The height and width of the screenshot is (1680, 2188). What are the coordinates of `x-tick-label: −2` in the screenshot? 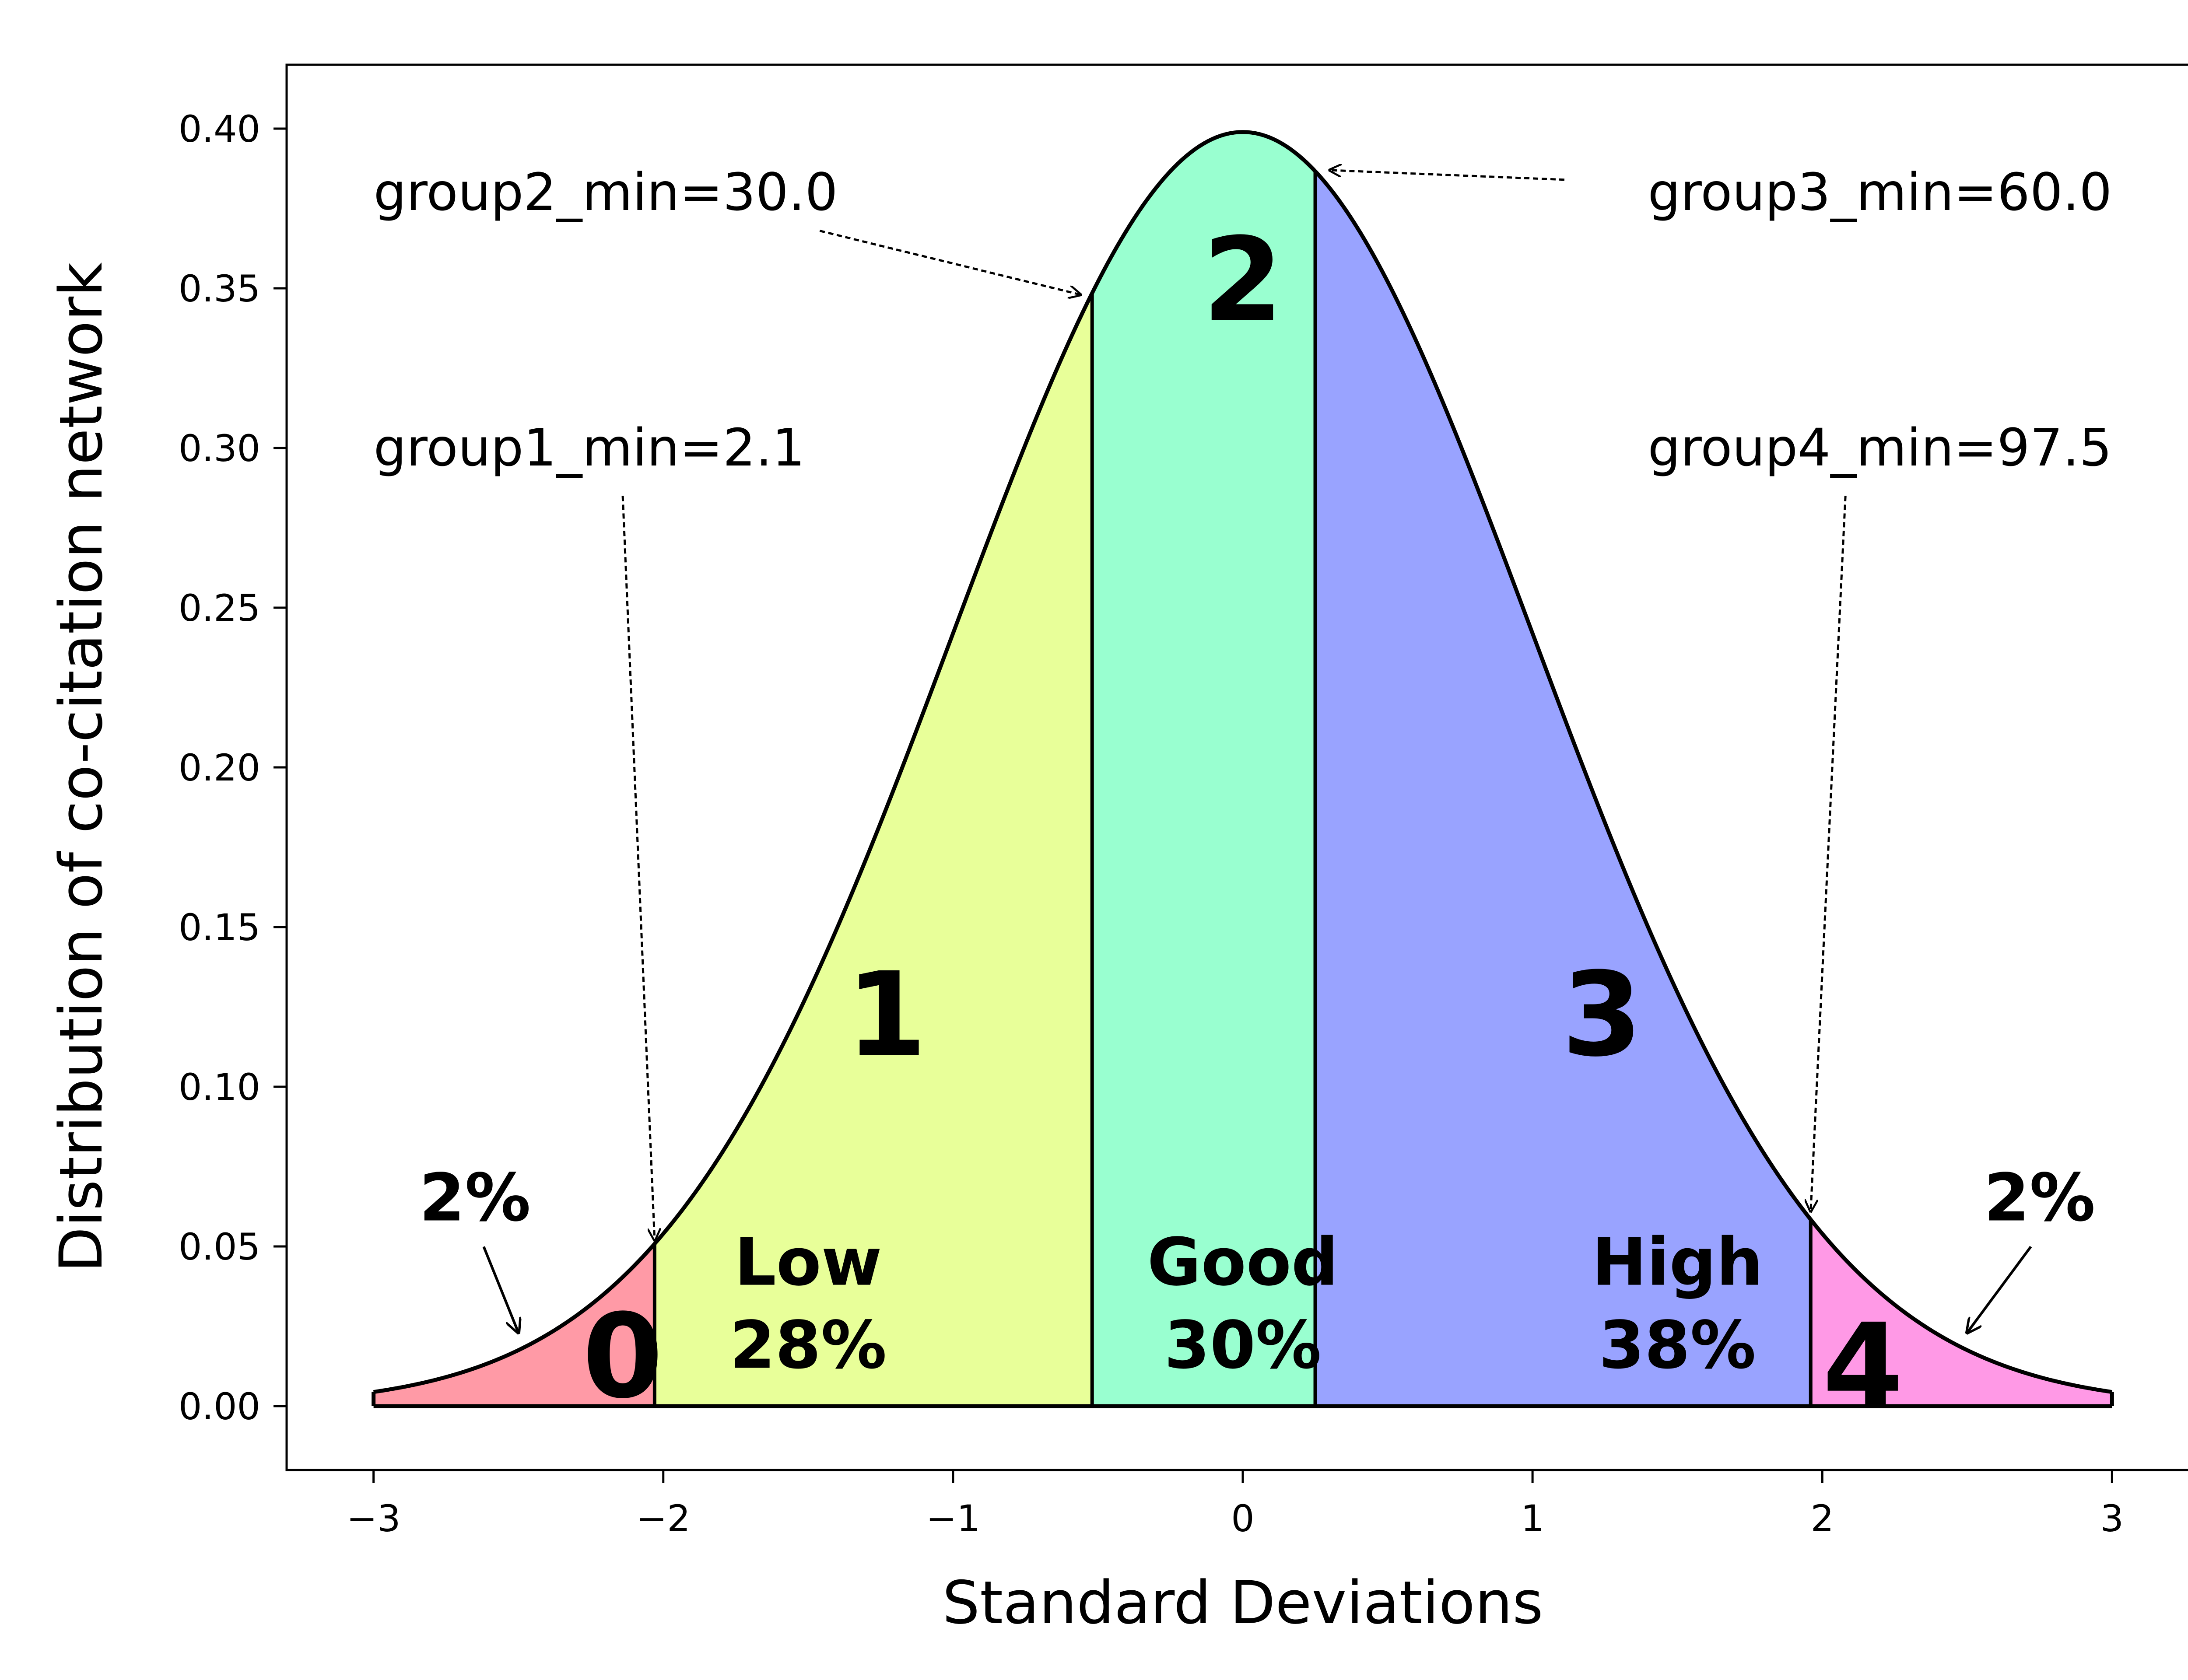 It's located at (663, 1518).